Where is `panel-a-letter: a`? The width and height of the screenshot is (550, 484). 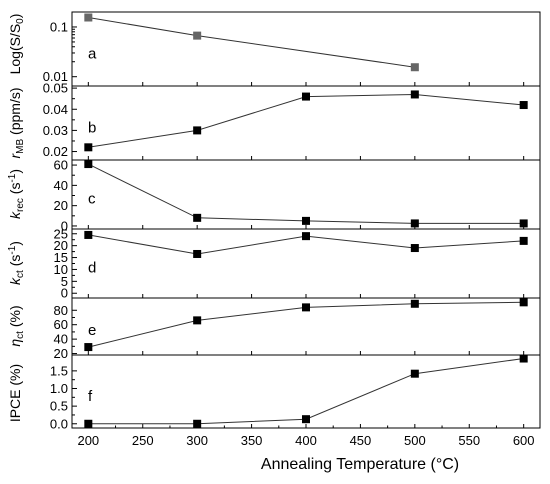
panel-a-letter: a is located at coordinates (92, 53).